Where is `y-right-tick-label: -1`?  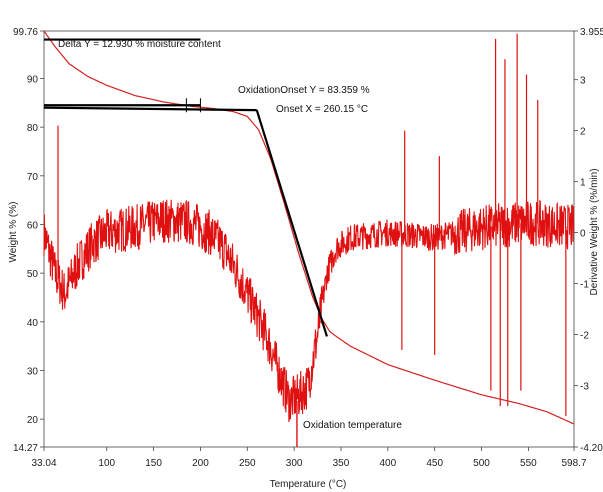
y-right-tick-label: -1 is located at coordinates (584, 285).